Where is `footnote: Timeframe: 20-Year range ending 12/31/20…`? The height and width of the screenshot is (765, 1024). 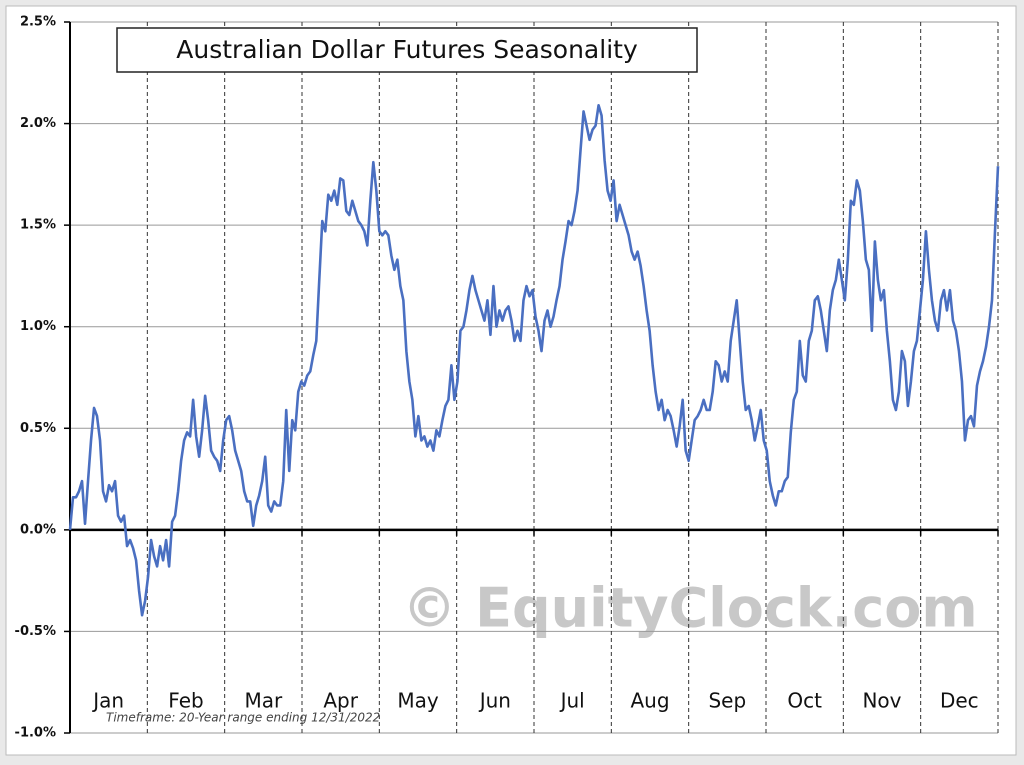 footnote: Timeframe: 20-Year range ending 12/31/20… is located at coordinates (243, 718).